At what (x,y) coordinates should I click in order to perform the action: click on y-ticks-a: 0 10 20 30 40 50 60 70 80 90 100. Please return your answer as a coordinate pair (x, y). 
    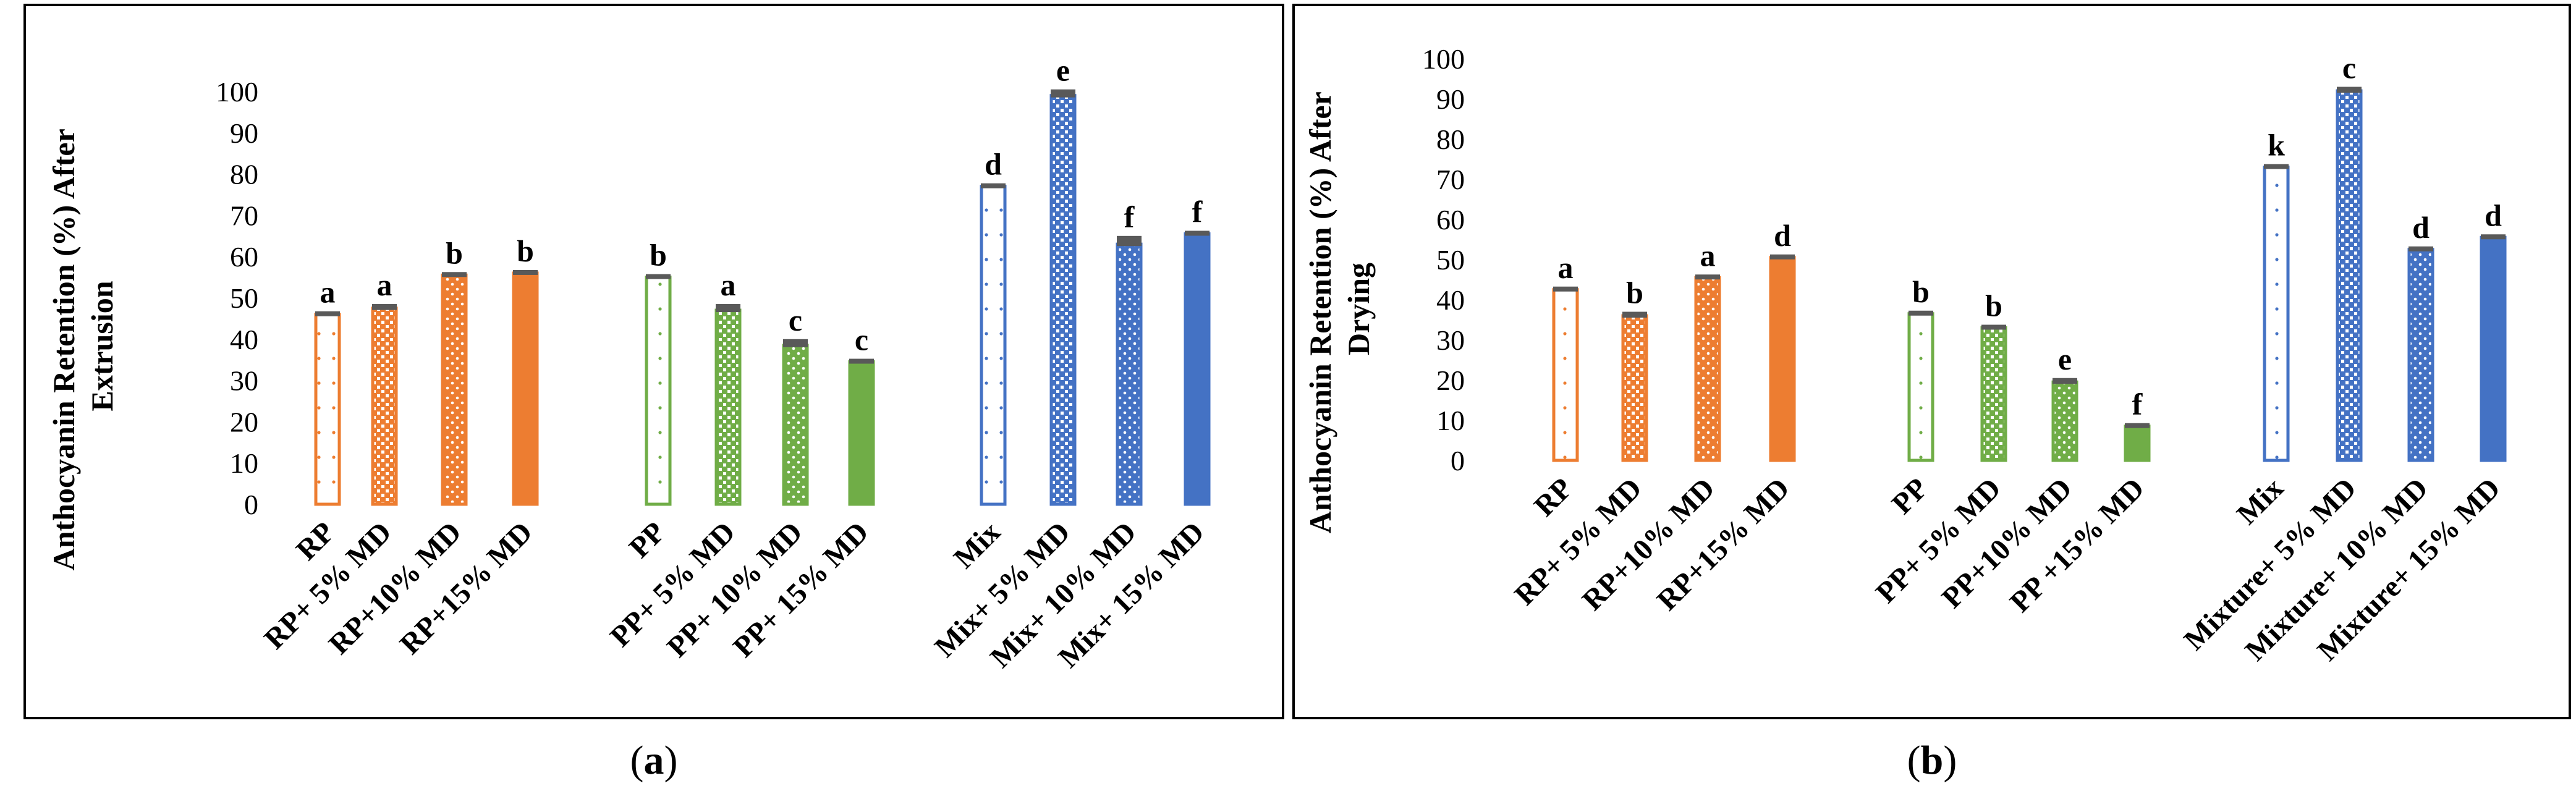
    Looking at the image, I should click on (237, 298).